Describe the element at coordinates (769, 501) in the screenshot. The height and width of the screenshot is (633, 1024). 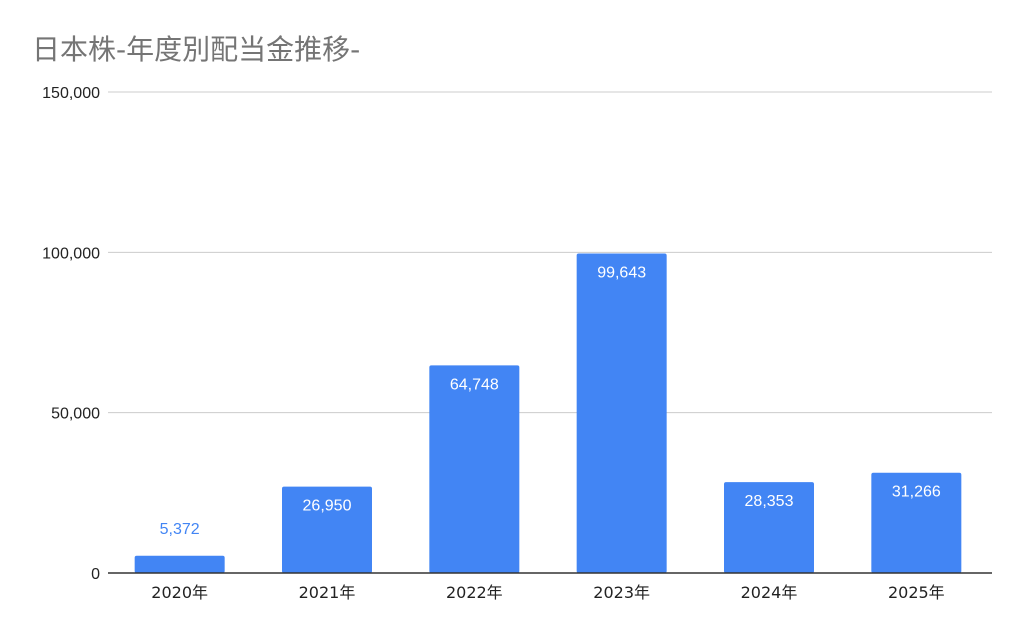
I see `data-label: 28,353` at that location.